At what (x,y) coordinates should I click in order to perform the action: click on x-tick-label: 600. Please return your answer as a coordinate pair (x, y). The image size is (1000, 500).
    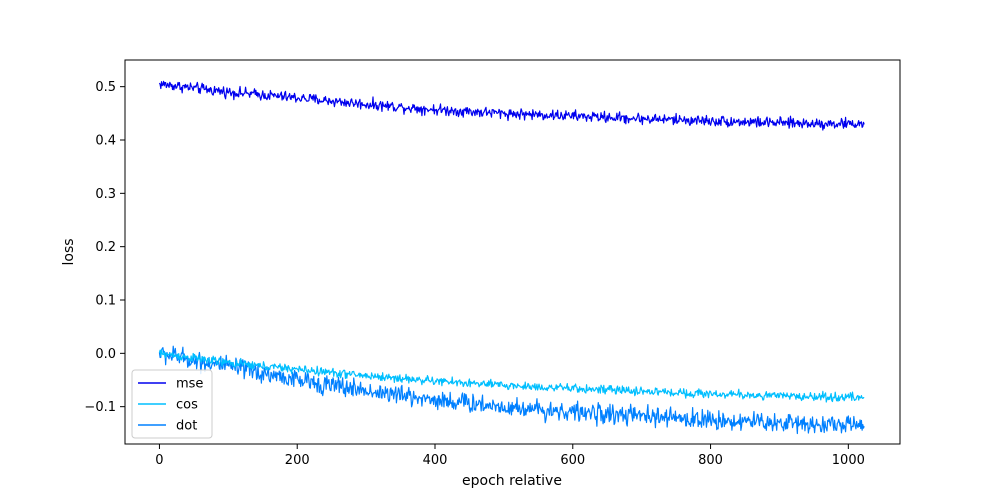
    Looking at the image, I should click on (572, 460).